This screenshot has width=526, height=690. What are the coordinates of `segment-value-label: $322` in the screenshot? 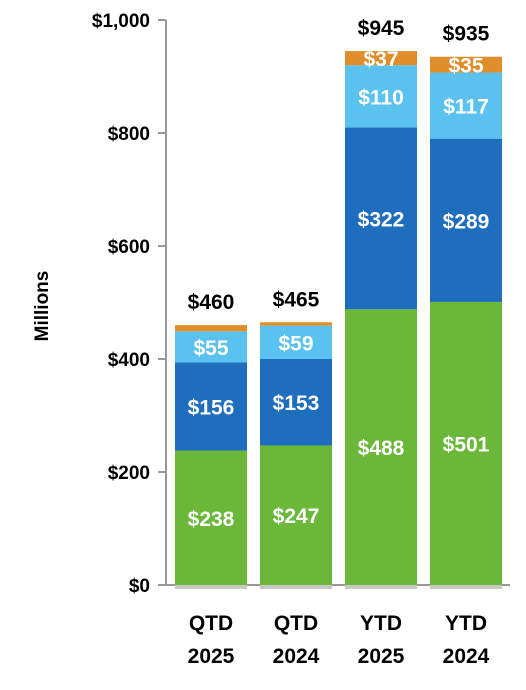 It's located at (381, 219).